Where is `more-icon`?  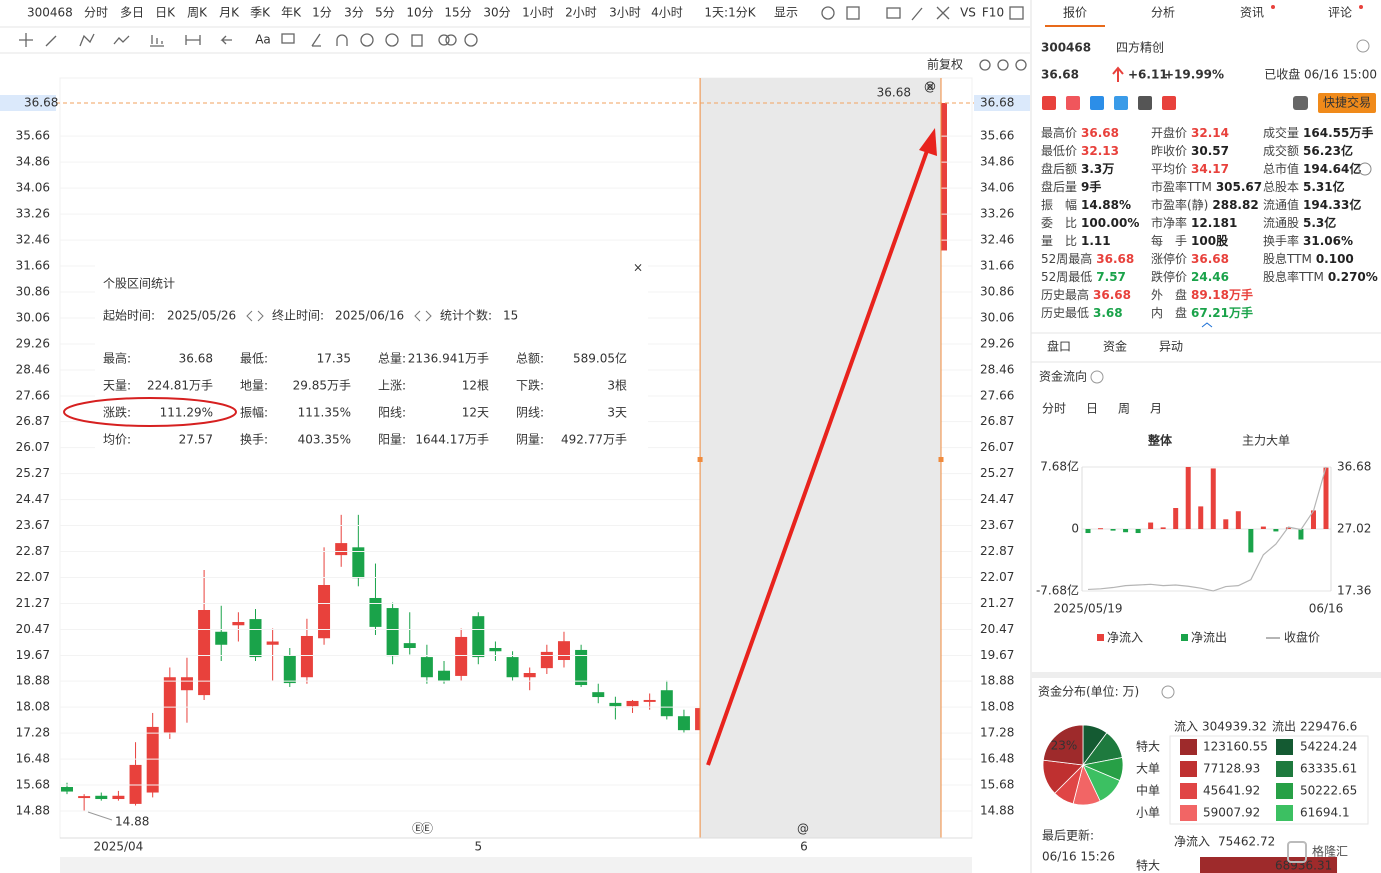
more-icon is located at coordinates (1365, 169).